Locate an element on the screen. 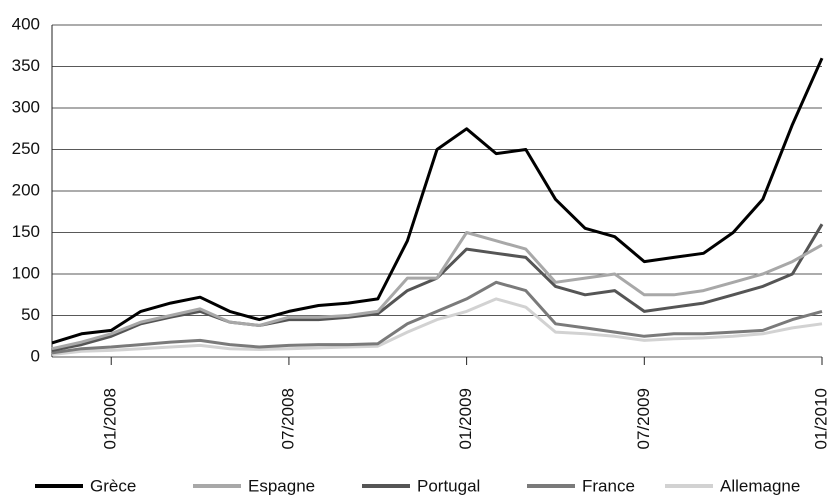 Image resolution: width=830 pixels, height=497 pixels. y-tick-label: 300 is located at coordinates (26, 106).